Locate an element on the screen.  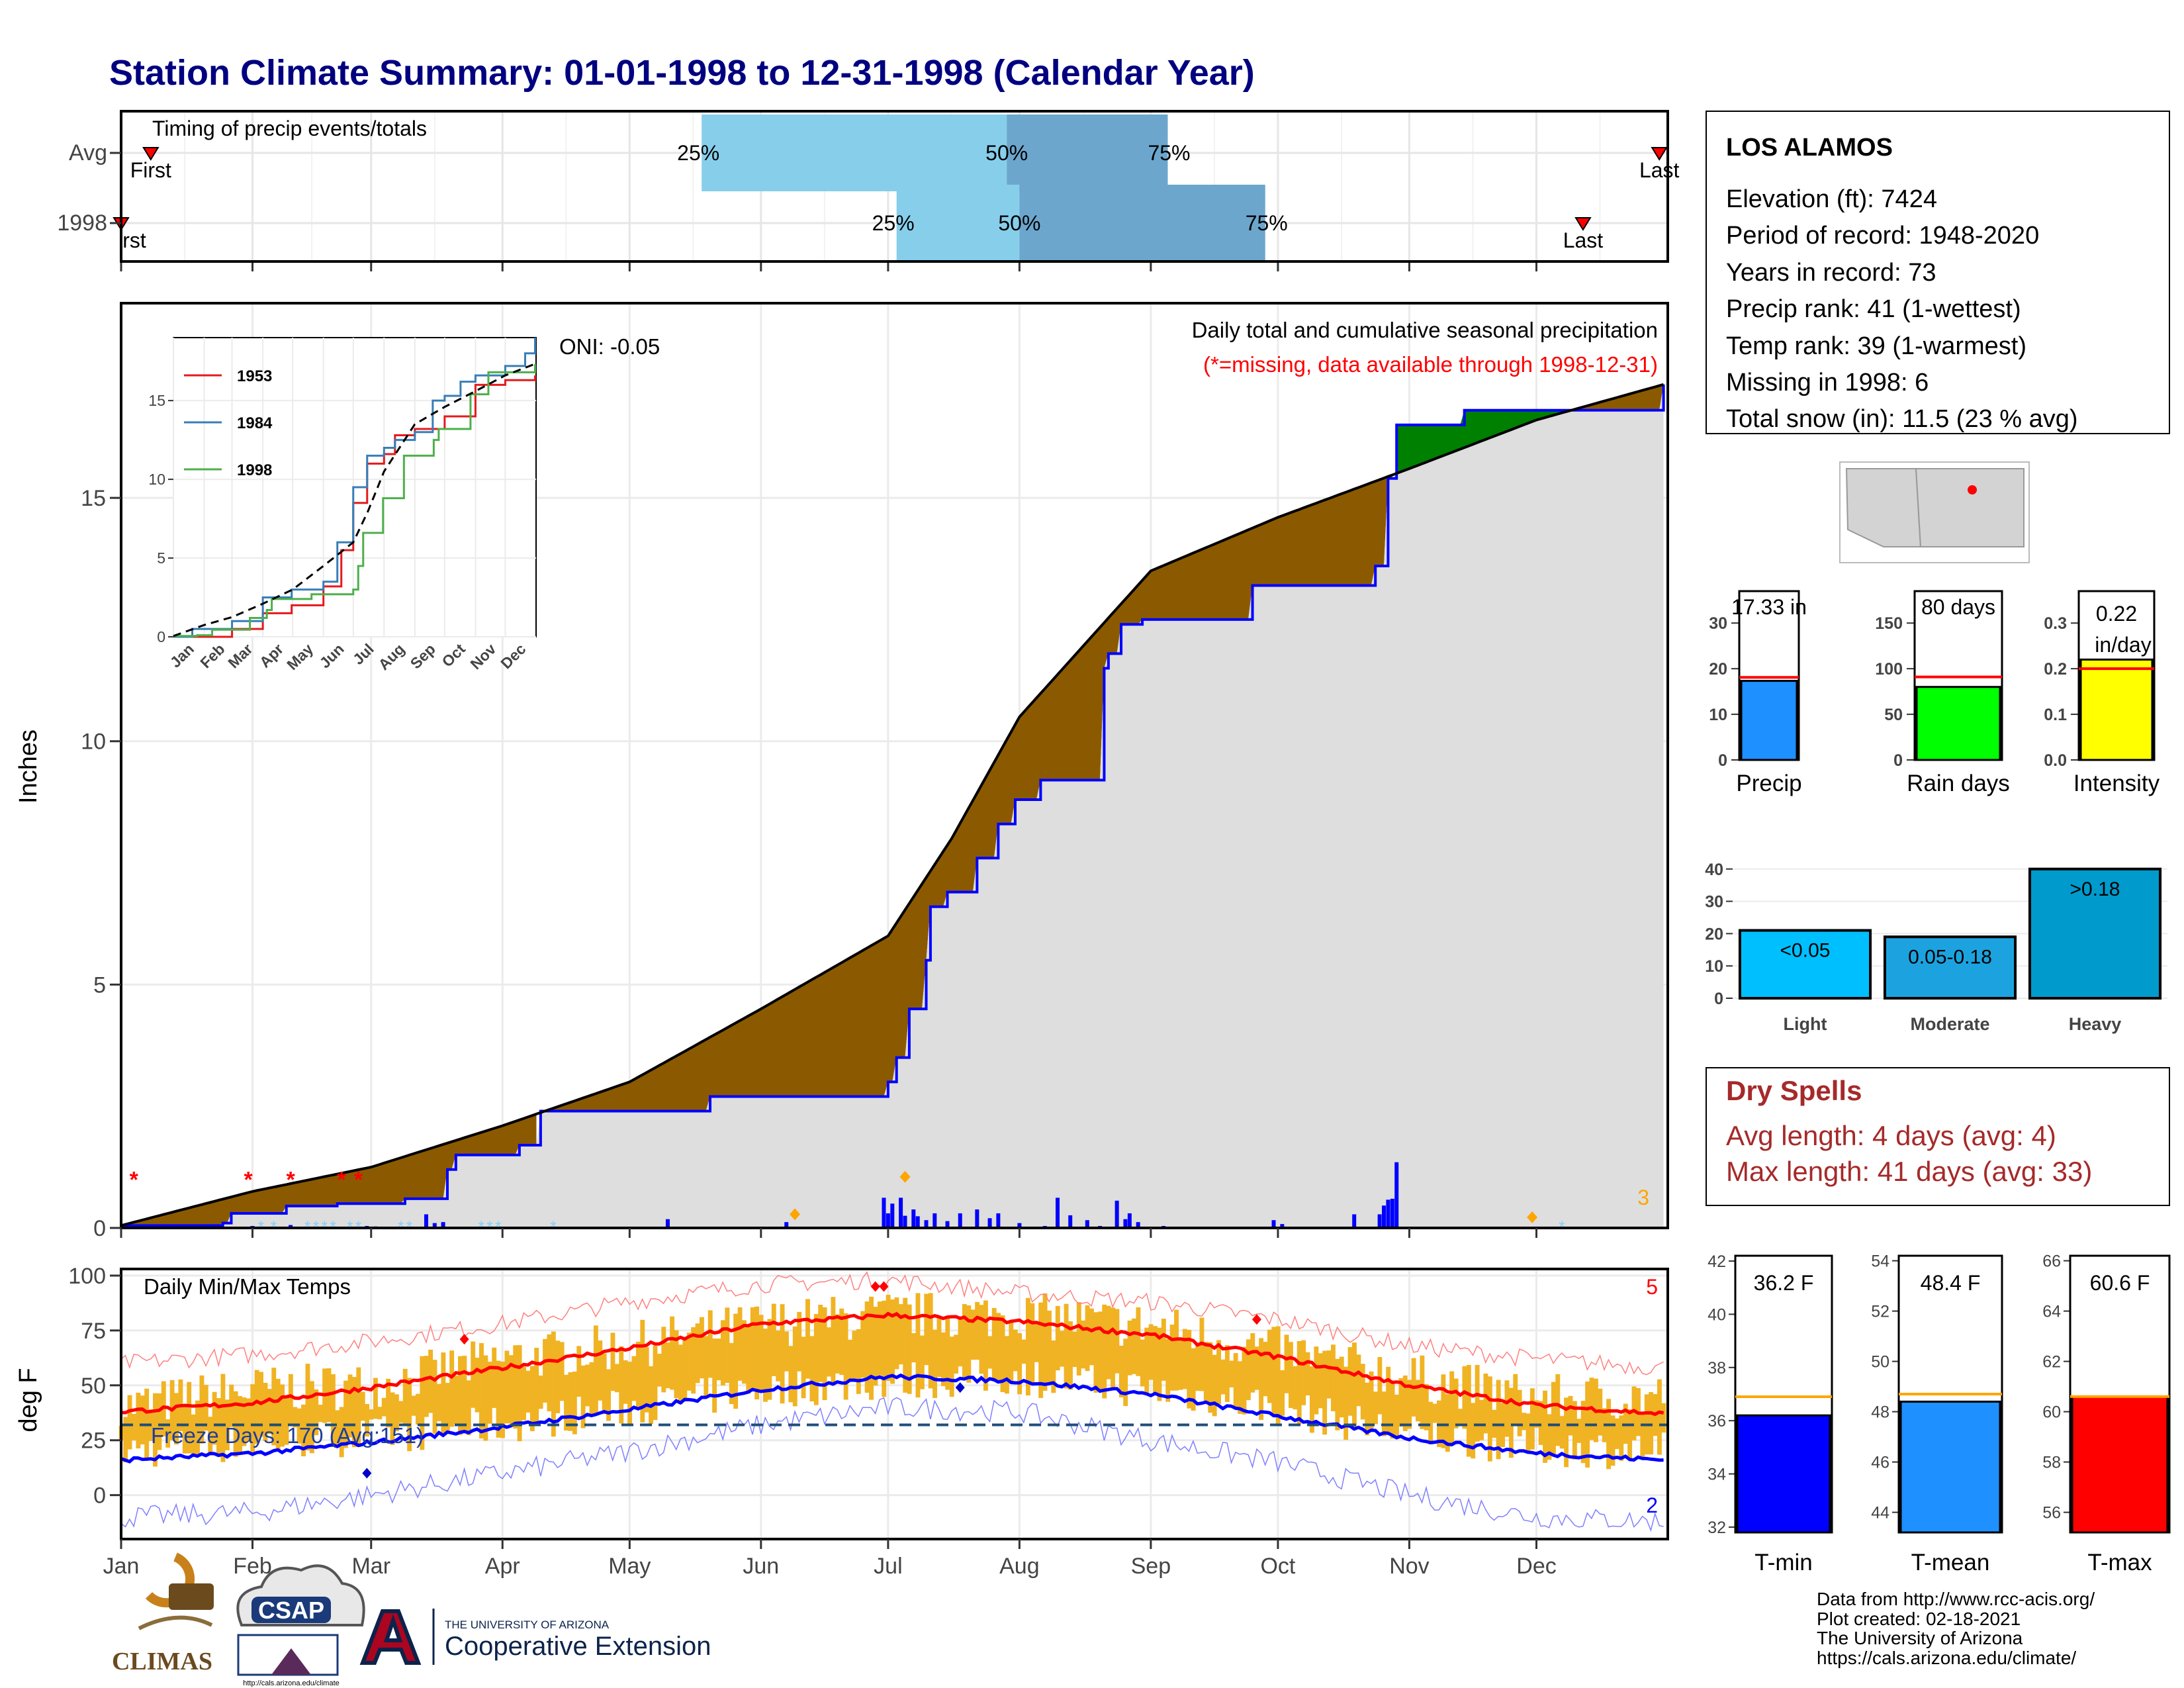
y-tick-label: 52 is located at coordinates (1880, 1312).